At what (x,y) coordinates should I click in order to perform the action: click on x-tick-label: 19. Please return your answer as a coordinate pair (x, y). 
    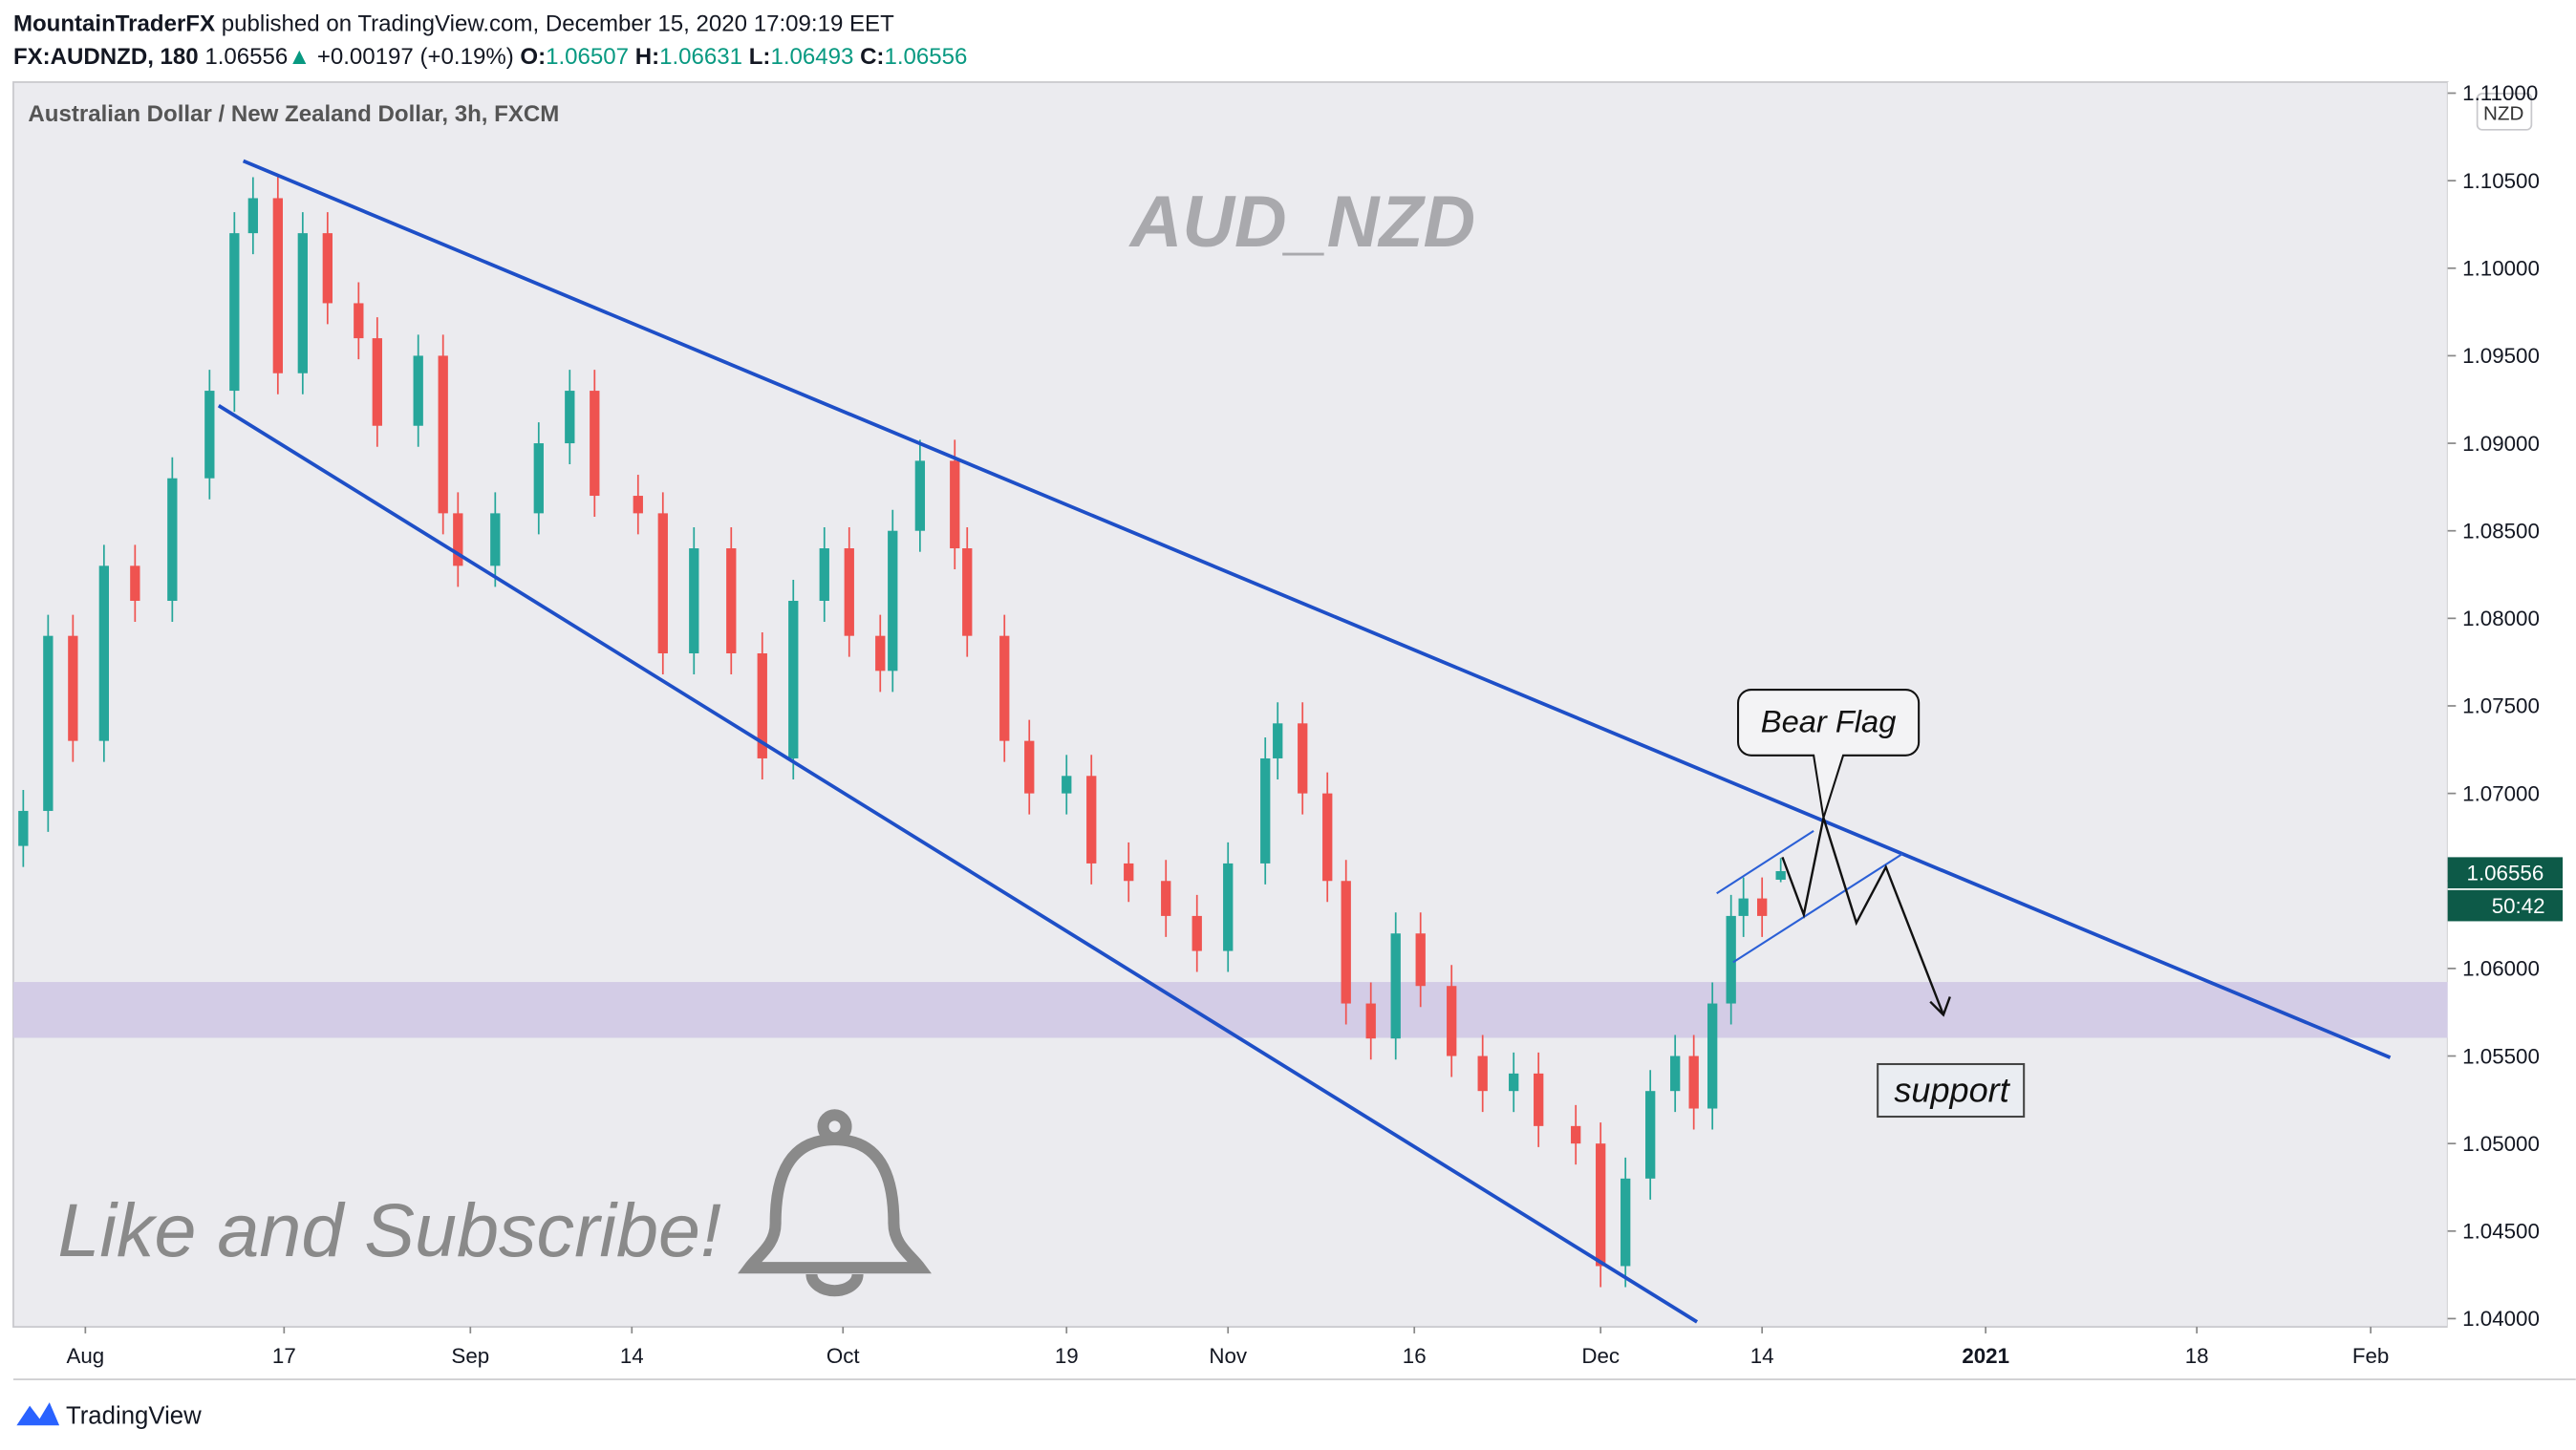
    Looking at the image, I should click on (1067, 1356).